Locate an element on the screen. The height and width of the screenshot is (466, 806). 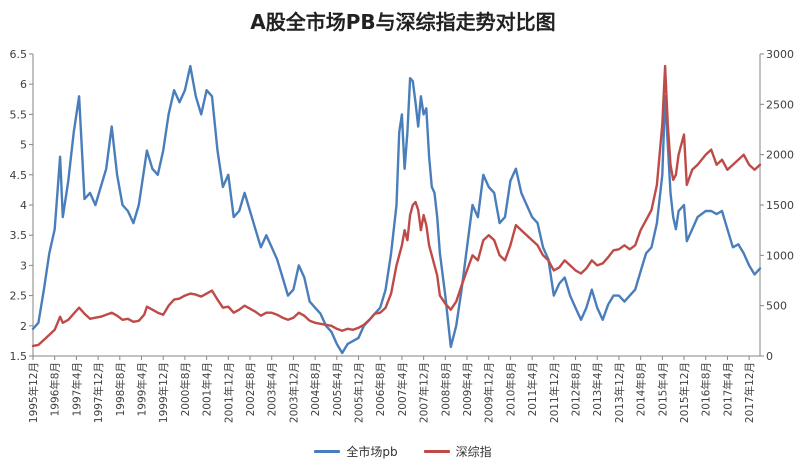
legend: 全市场pb 深综指 is located at coordinates (403, 451).